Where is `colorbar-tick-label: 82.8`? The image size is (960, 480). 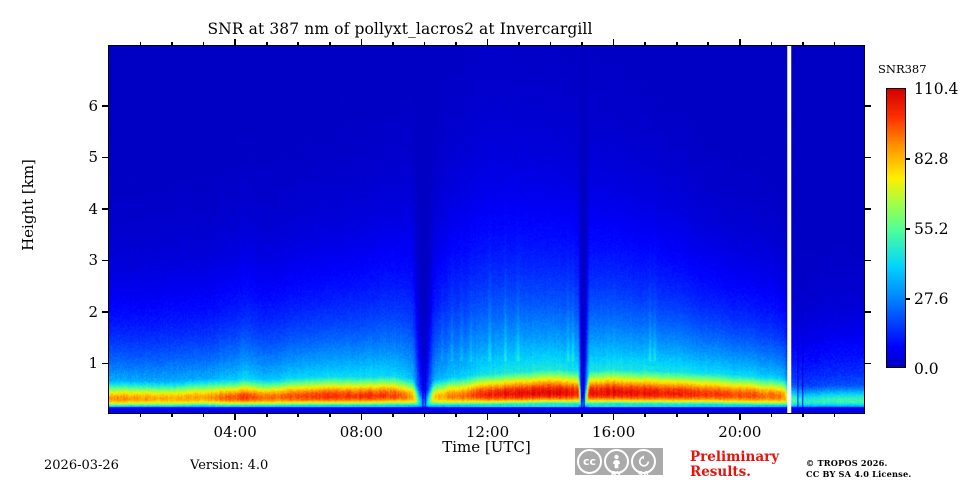
colorbar-tick-label: 82.8 is located at coordinates (931, 159).